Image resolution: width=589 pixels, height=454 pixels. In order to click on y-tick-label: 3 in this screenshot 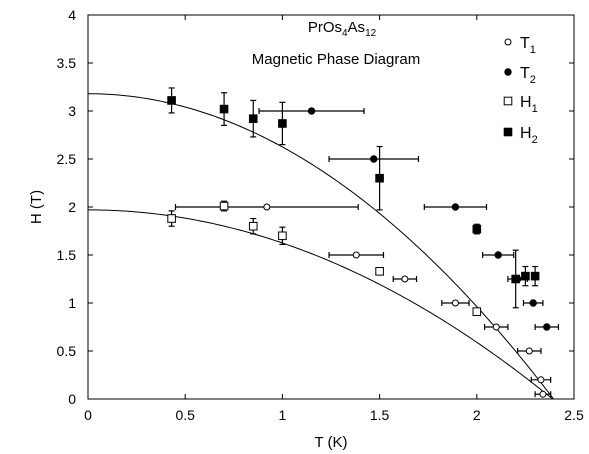, I will do `click(72, 111)`.